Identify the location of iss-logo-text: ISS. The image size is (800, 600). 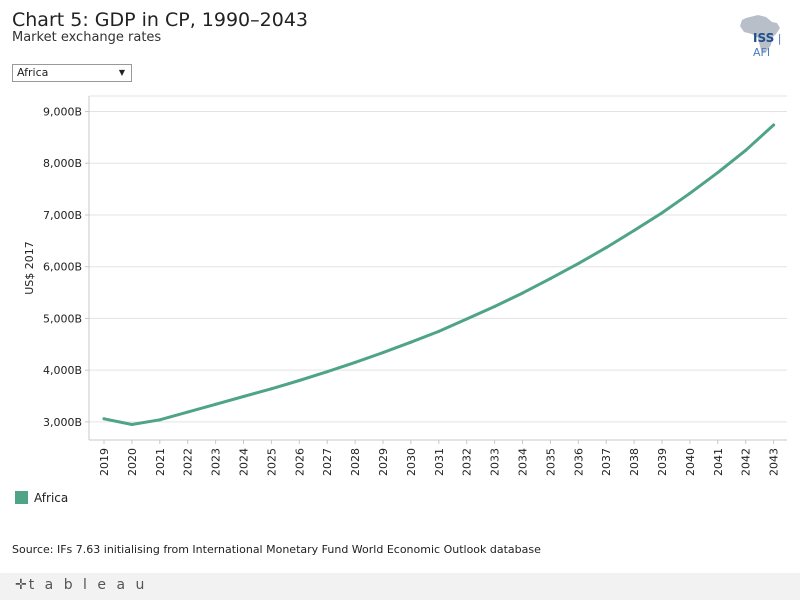
(764, 38).